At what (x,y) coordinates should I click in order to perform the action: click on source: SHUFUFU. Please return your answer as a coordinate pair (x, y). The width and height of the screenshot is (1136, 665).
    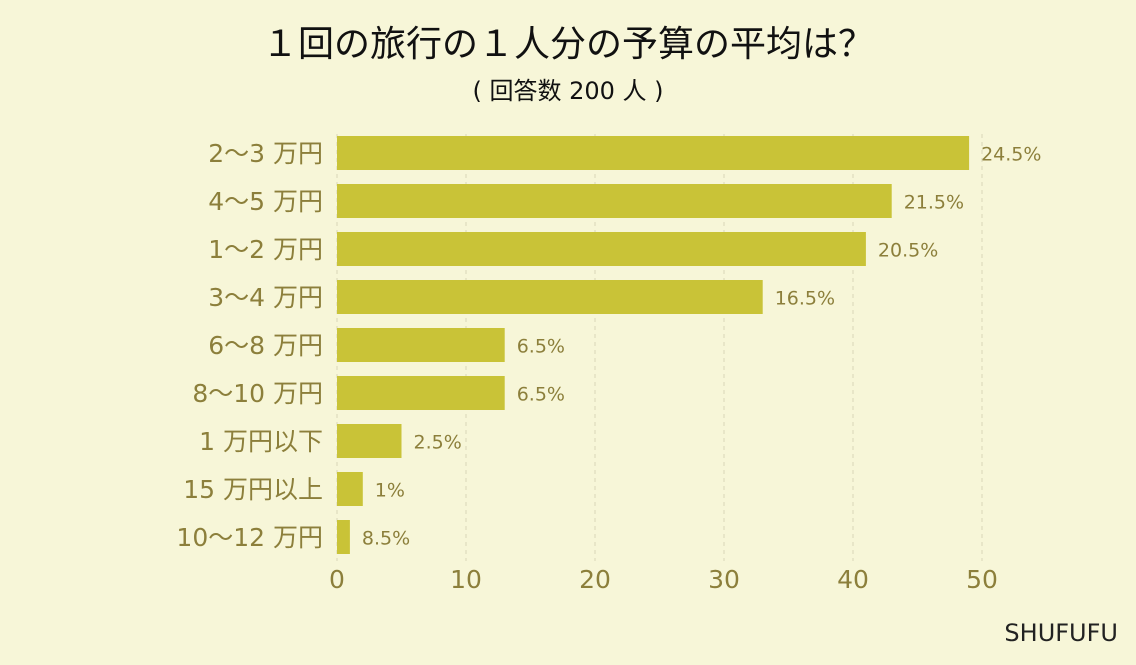
    Looking at the image, I should click on (1061, 633).